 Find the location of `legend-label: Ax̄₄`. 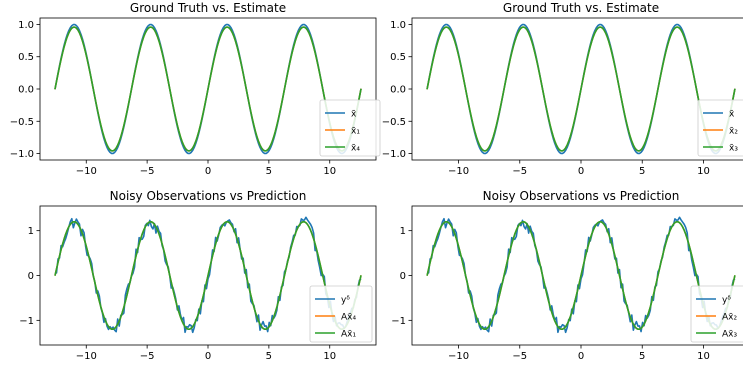

legend-label: Ax̄₄ is located at coordinates (348, 318).